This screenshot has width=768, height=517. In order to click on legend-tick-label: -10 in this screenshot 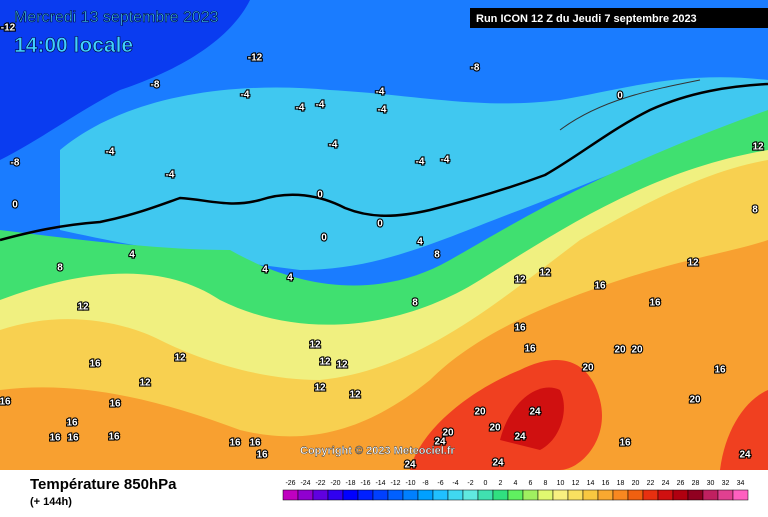, I will do `click(410, 483)`.